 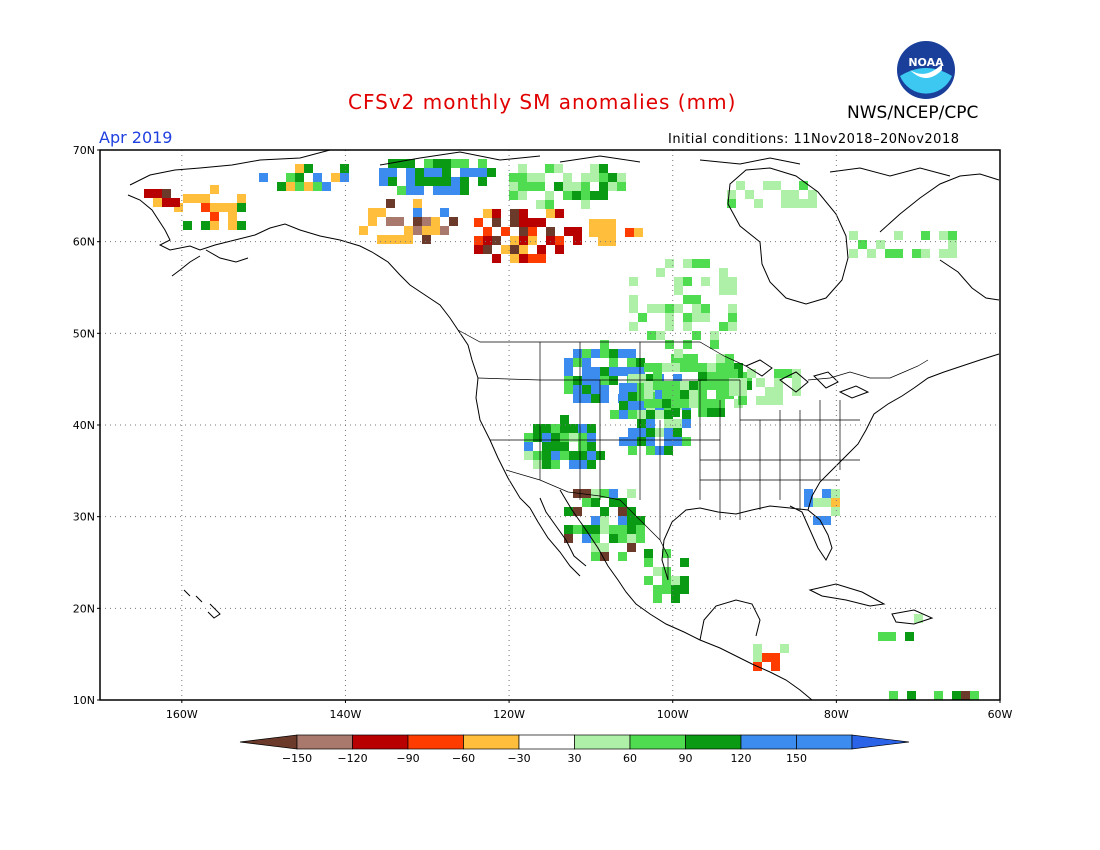 What do you see at coordinates (673, 714) in the screenshot?
I see `longitude-label: 100W` at bounding box center [673, 714].